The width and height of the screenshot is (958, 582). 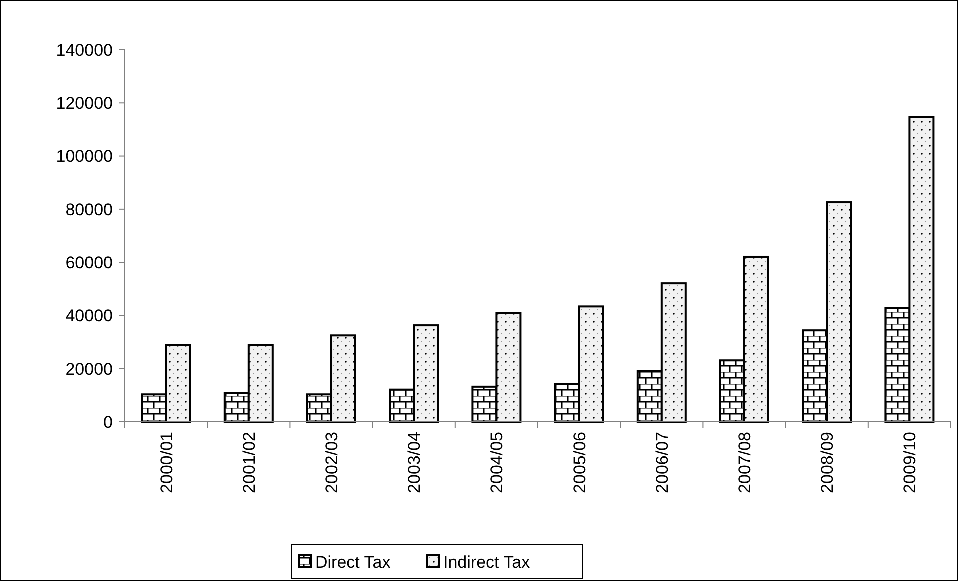 What do you see at coordinates (89, 369) in the screenshot?
I see `y-tick-label: 20000` at bounding box center [89, 369].